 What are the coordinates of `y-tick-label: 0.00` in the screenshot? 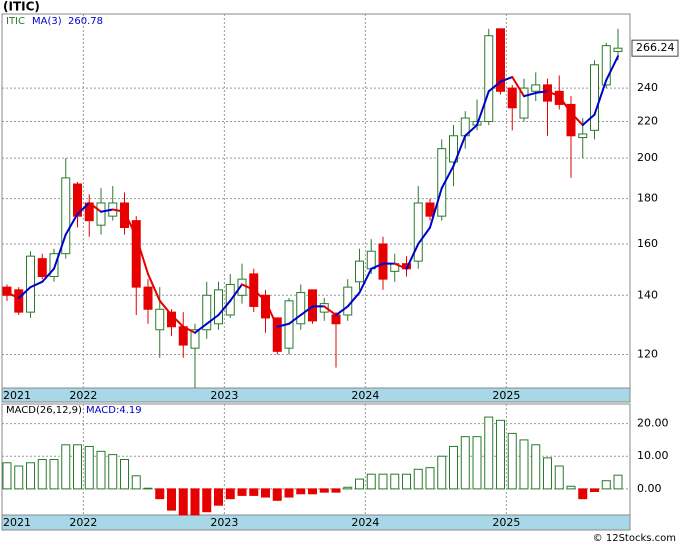 It's located at (649, 488).